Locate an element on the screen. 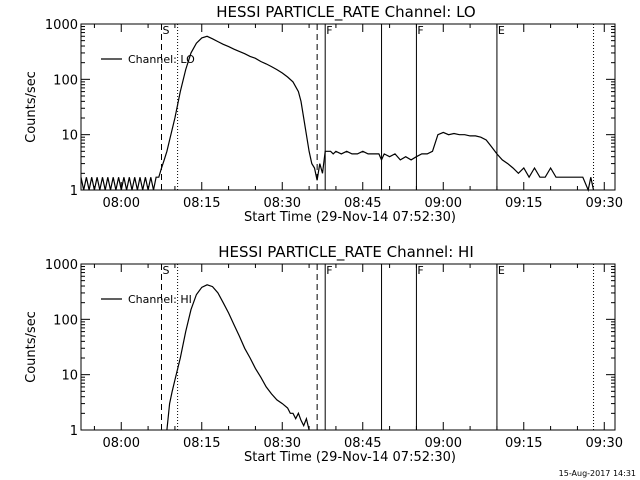 The width and height of the screenshot is (640, 480). plot-timestamp: 15-Aug-2017 14:31 is located at coordinates (597, 473).